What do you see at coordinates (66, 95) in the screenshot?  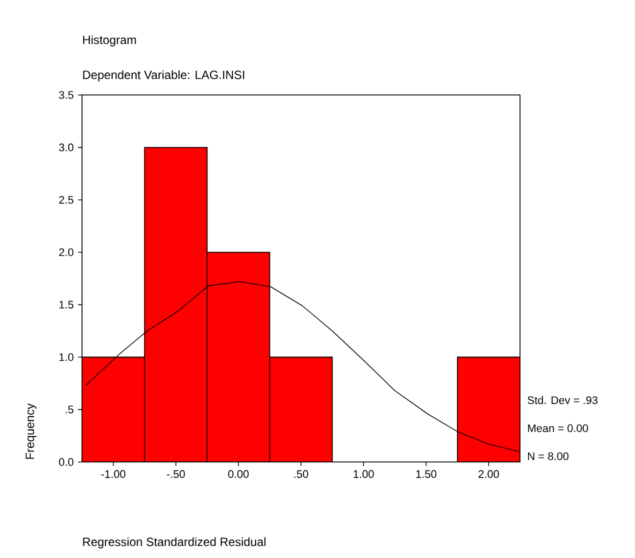 I see `y-tick-label: 3.5` at bounding box center [66, 95].